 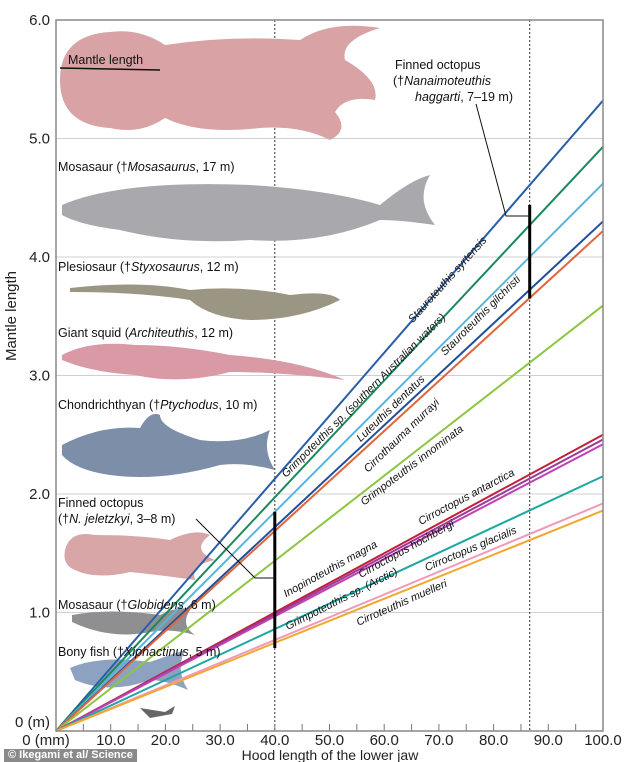 What do you see at coordinates (145, 333) in the screenshot?
I see `animal-label: Giant squid (Architeuthis, 12 m)` at bounding box center [145, 333].